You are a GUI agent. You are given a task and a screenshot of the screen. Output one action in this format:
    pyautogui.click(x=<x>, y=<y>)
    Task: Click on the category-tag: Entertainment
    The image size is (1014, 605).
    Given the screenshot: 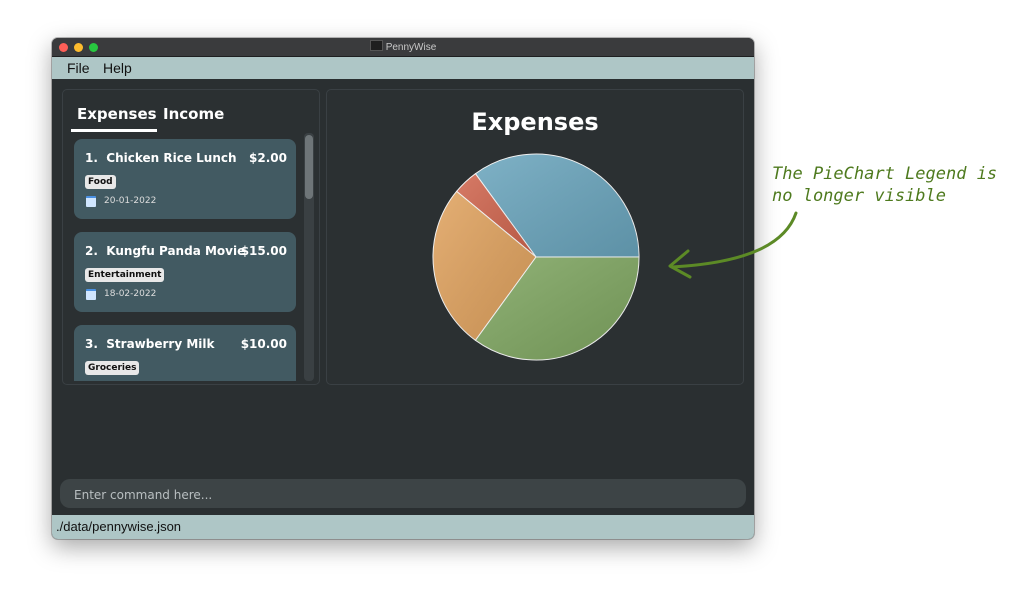 What is the action you would take?
    pyautogui.click(x=125, y=275)
    